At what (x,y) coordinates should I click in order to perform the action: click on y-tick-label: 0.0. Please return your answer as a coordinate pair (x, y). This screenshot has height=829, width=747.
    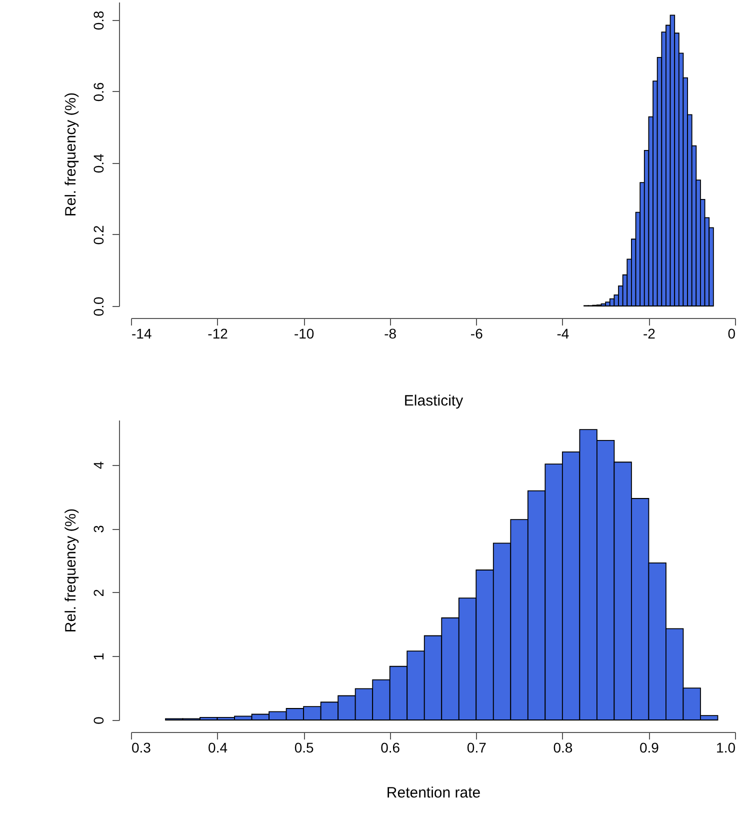
    Looking at the image, I should click on (98, 306).